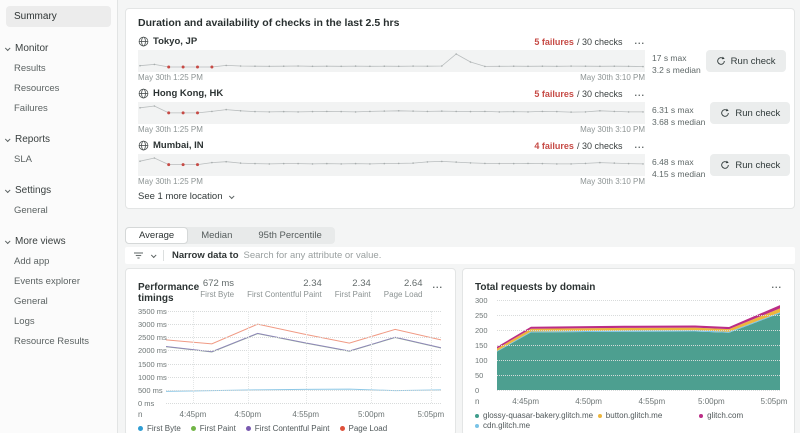 Image resolution: width=800 pixels, height=433 pixels. What do you see at coordinates (628, 345) in the screenshot?
I see `requests-chart: 300 250 200 150 100 50 0` at bounding box center [628, 345].